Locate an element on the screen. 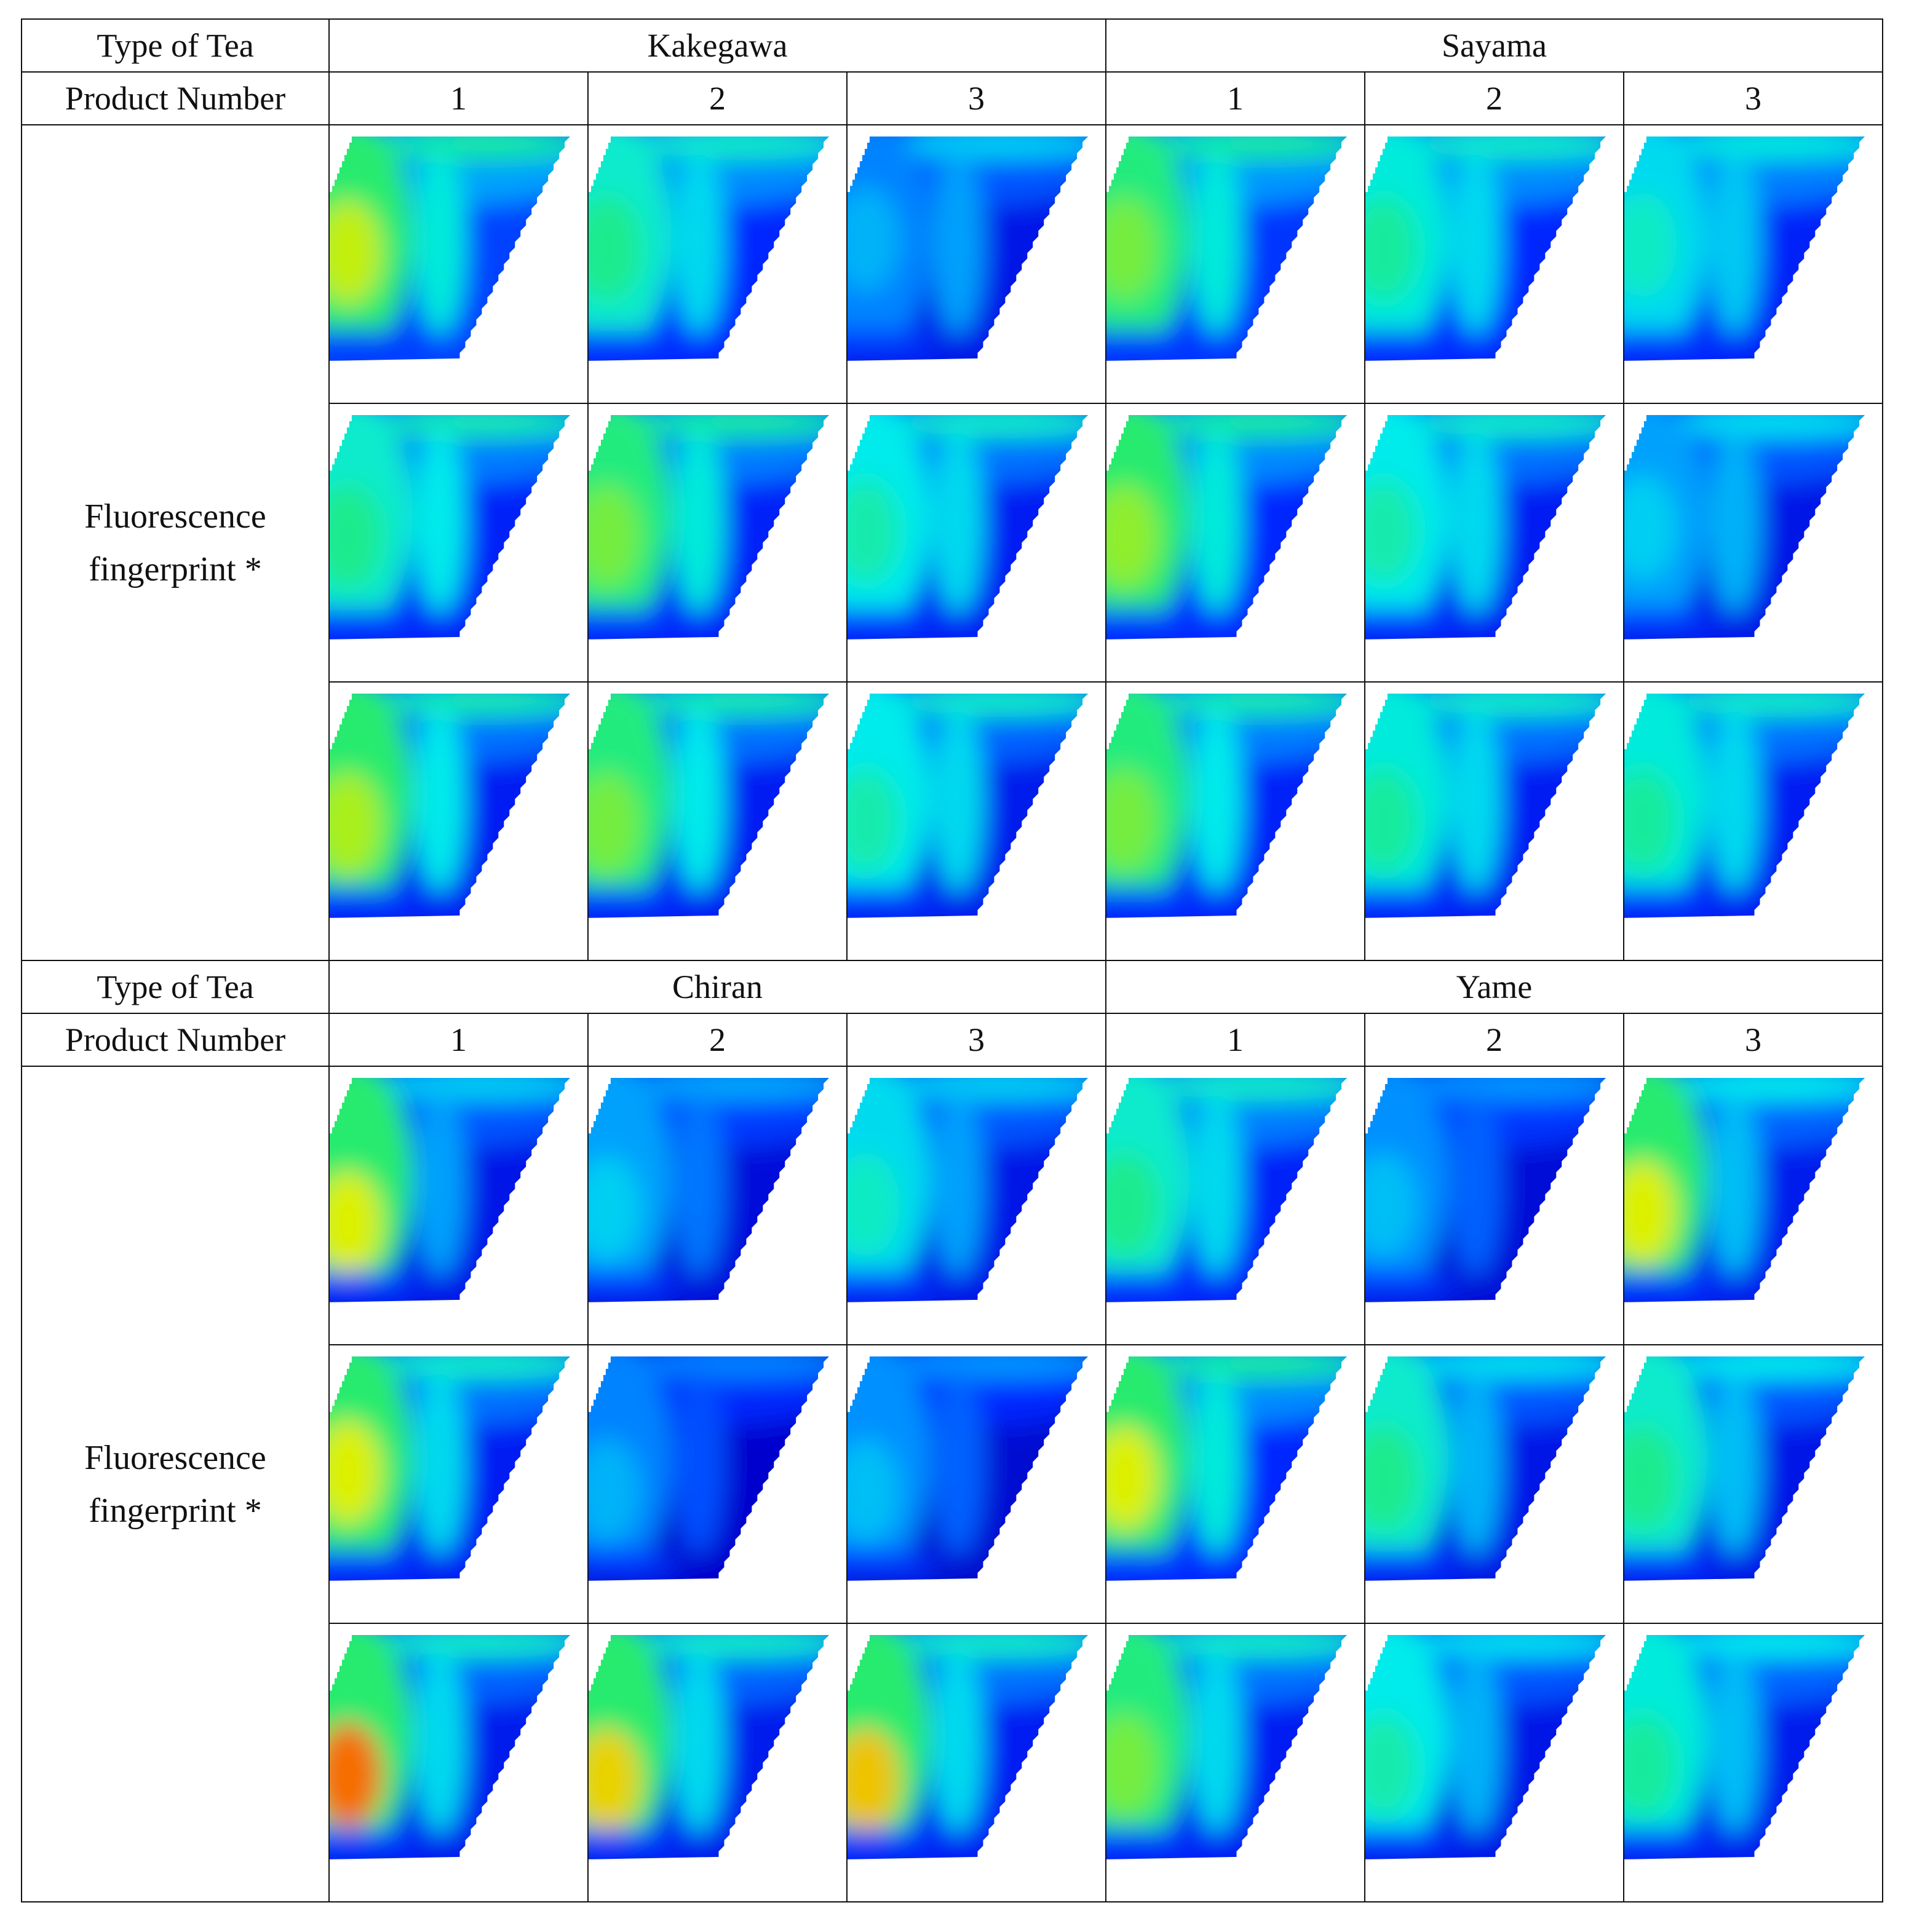 The image size is (1906, 1932). product-number-label: Product Number is located at coordinates (175, 1040).